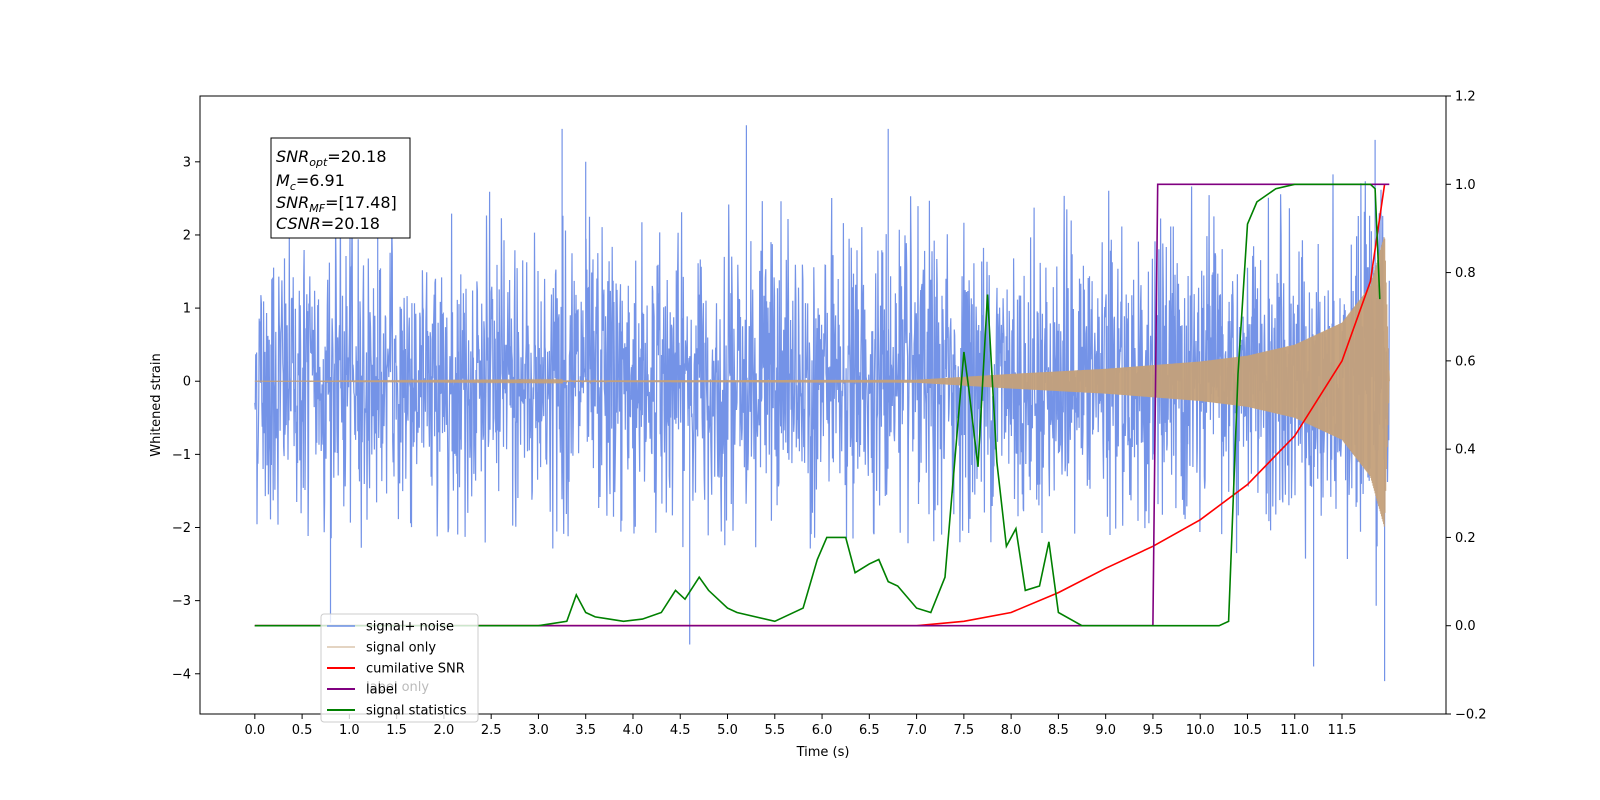 This screenshot has height=800, width=1600. I want to click on legend-entry: signal only, so click(401, 648).